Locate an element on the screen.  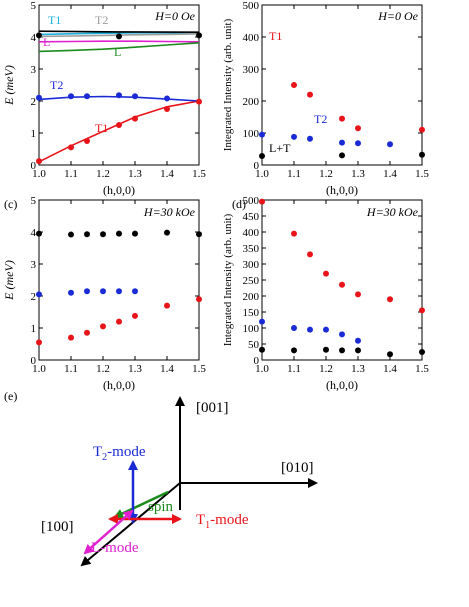
panel-d-ytick-label: 50 is located at coordinates (254, 345).